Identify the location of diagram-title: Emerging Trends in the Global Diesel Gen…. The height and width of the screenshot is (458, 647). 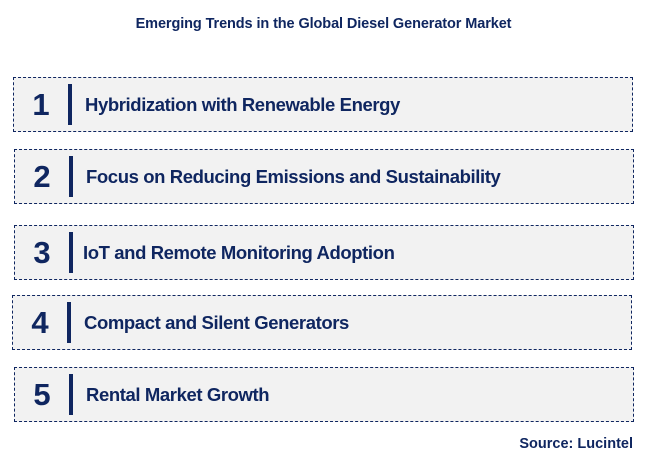
(323, 24).